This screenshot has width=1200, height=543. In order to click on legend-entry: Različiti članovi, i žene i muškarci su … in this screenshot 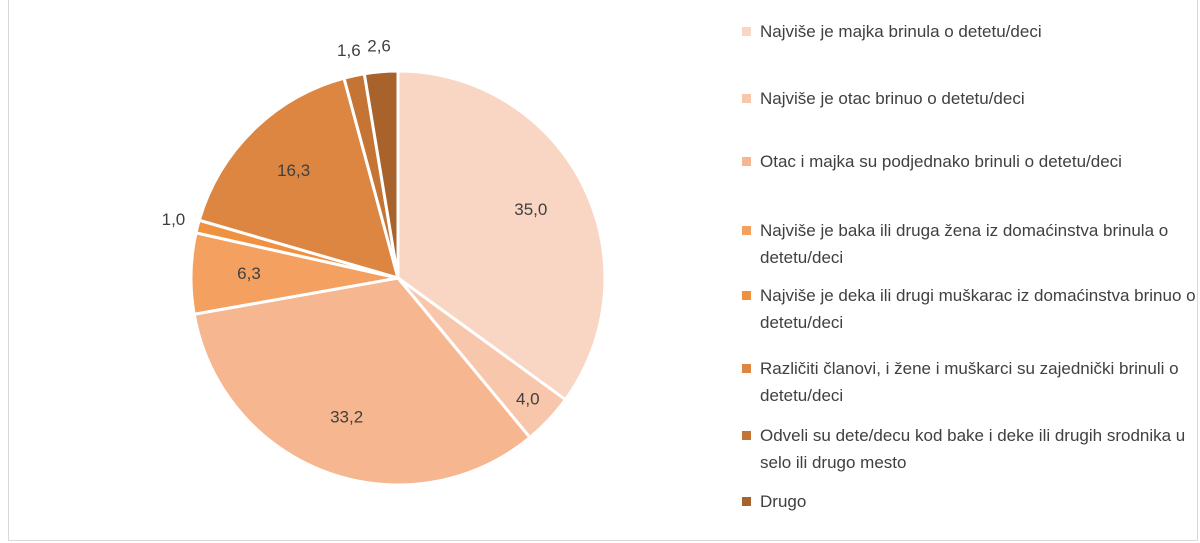, I will do `click(971, 382)`.